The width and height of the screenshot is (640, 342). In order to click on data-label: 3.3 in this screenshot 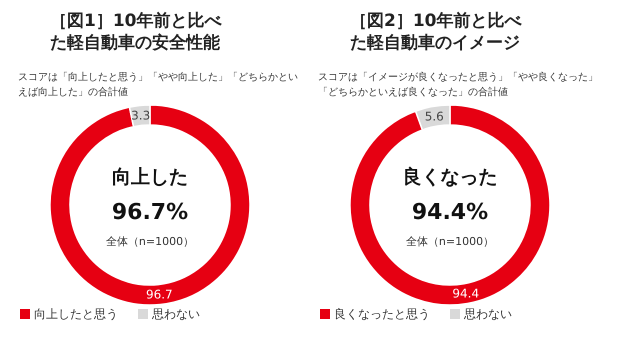, I will do `click(140, 115)`.